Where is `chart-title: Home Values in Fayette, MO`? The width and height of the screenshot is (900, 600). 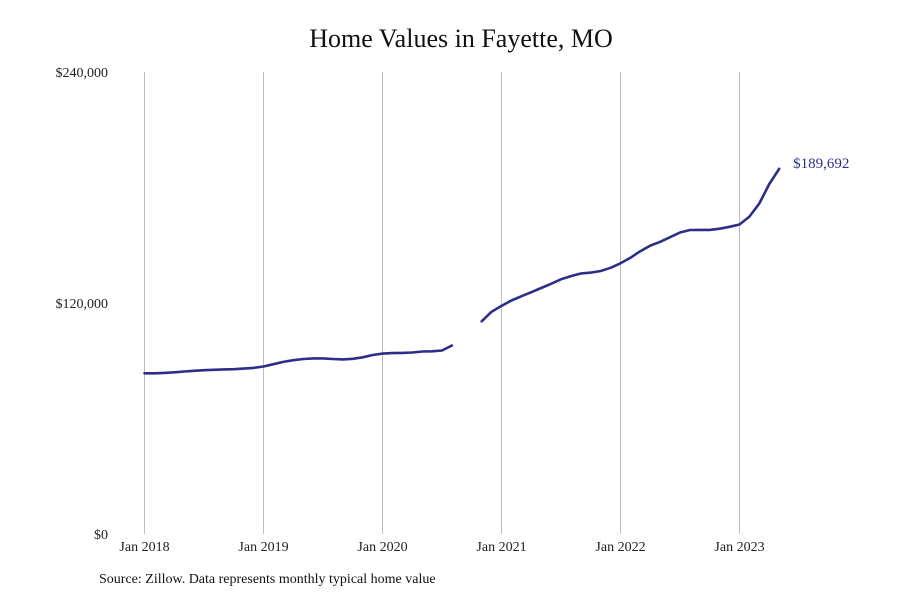 chart-title: Home Values in Fayette, MO is located at coordinates (461, 38).